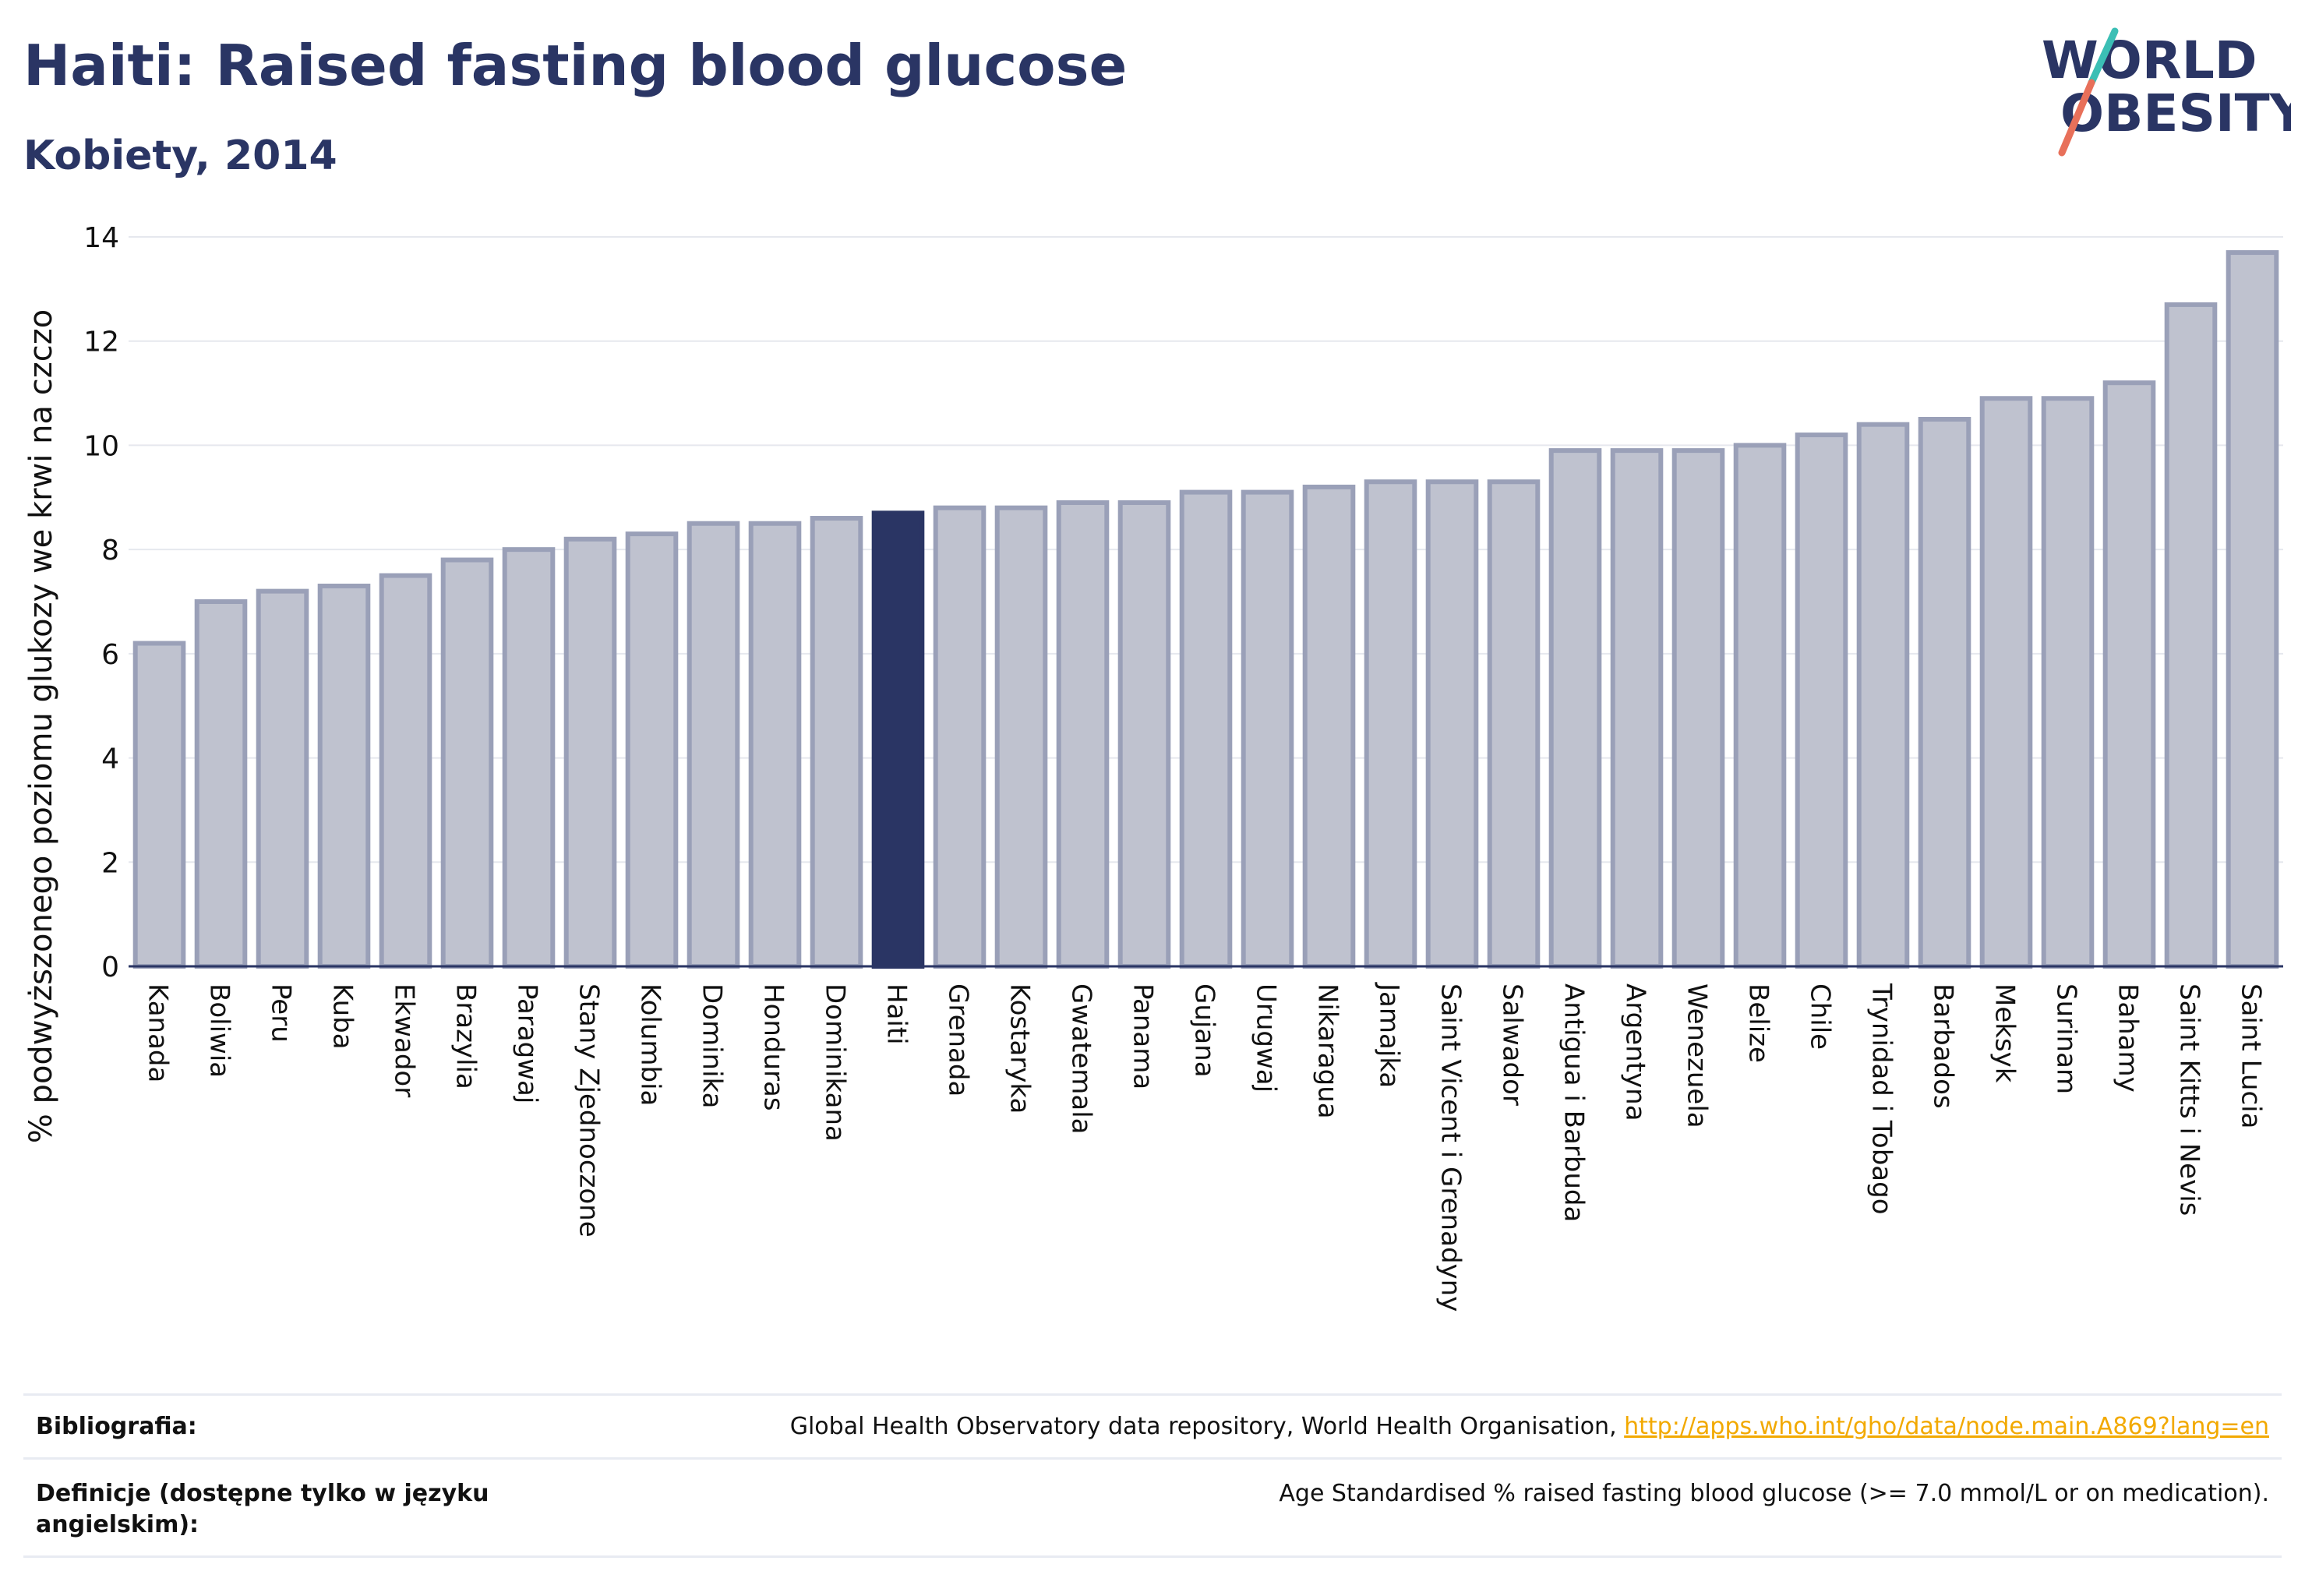 The image size is (2305, 1596). What do you see at coordinates (342, 1016) in the screenshot?
I see `x-tick-label: Kuba` at bounding box center [342, 1016].